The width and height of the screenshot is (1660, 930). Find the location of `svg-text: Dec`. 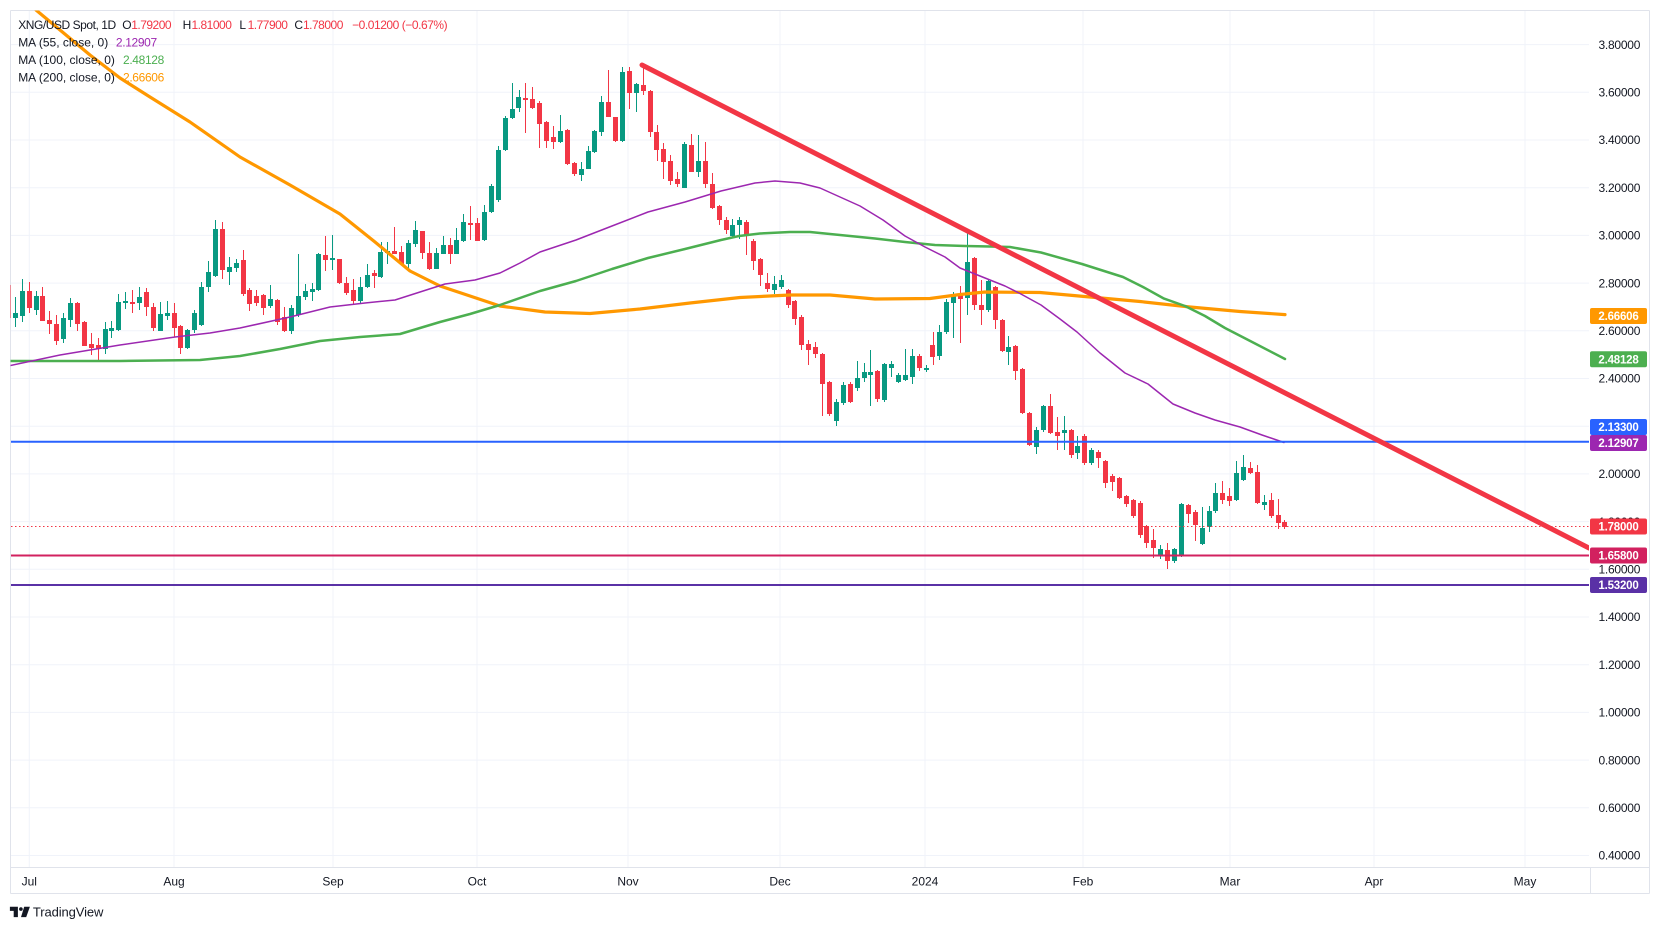

svg-text: Dec is located at coordinates (779, 882).